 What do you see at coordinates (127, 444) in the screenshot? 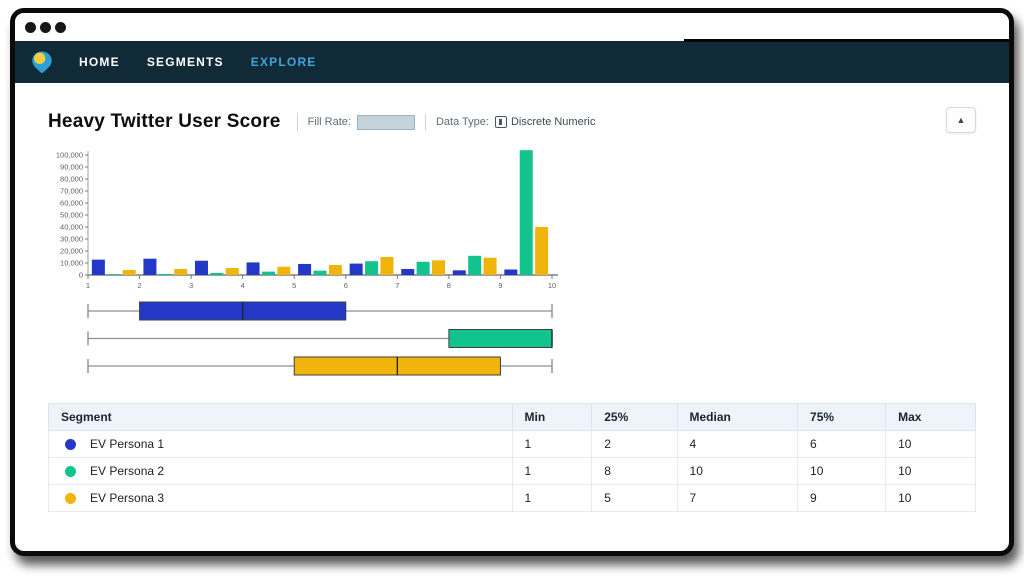
I see `segment-name: EV Persona 1` at bounding box center [127, 444].